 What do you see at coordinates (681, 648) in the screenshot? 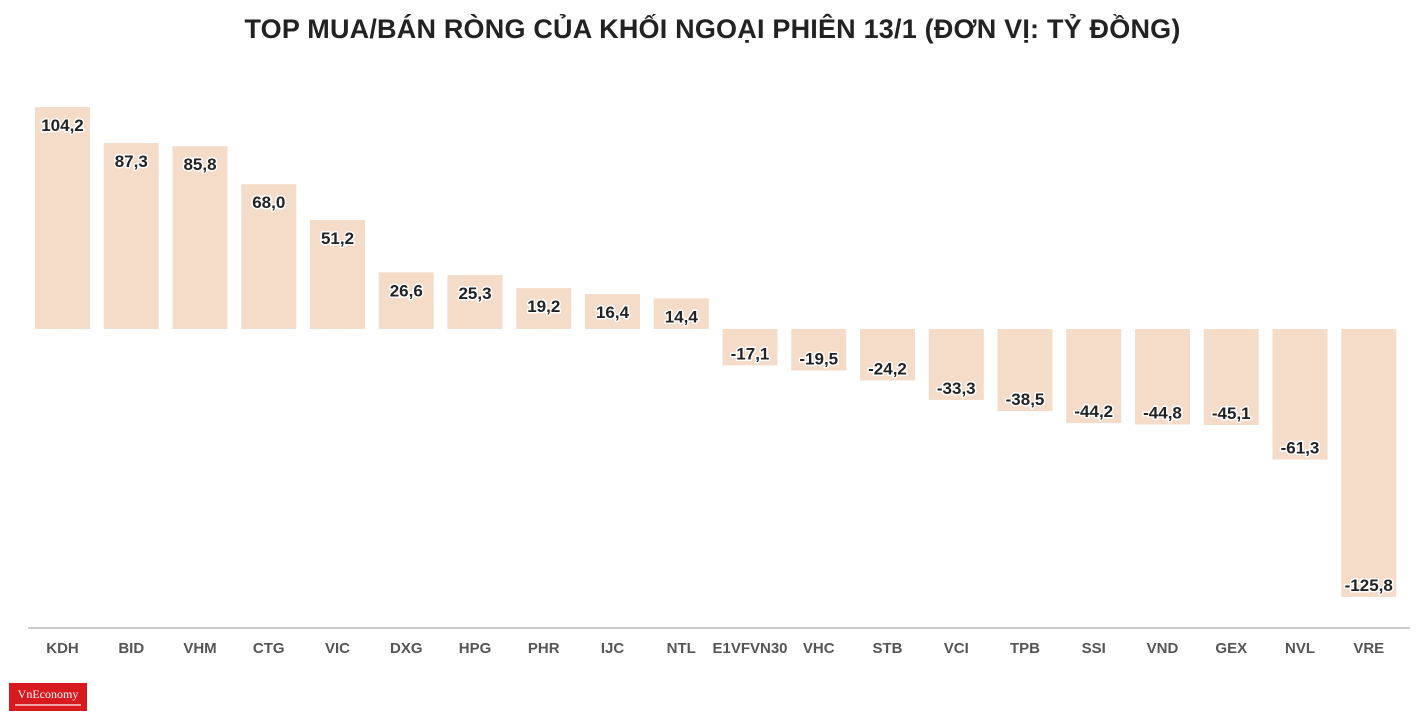
I see `tick-label-ntl: NTL` at bounding box center [681, 648].